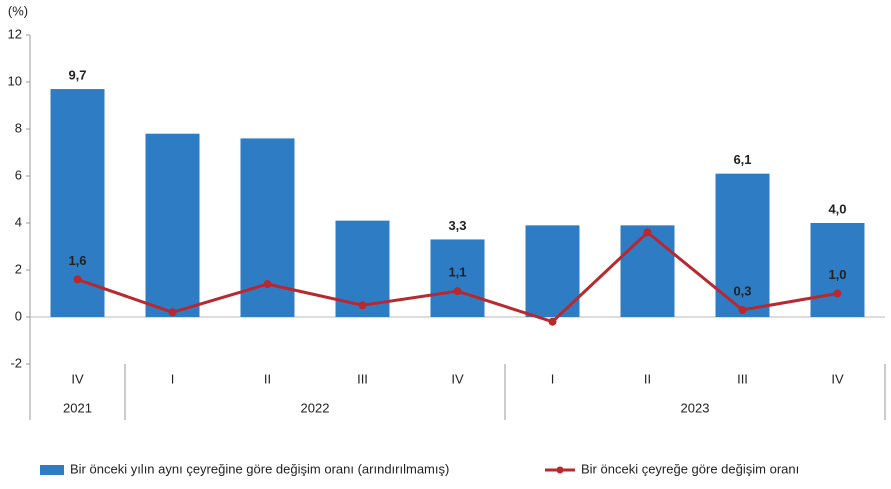 Image resolution: width=891 pixels, height=489 pixels. Describe the element at coordinates (15, 80) in the screenshot. I see `y-tick-label: 10` at that location.